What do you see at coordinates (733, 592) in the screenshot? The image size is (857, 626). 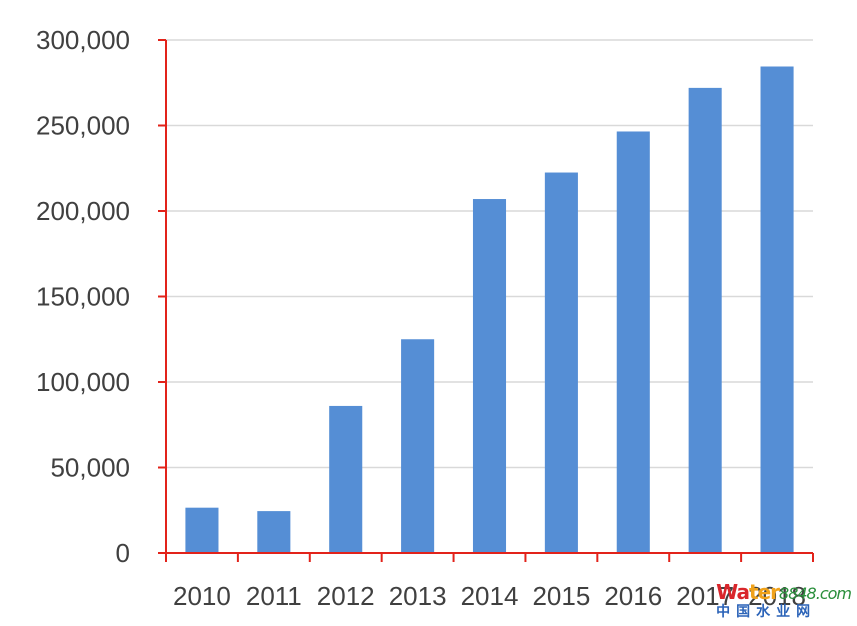 I see `watermark-part-a: Wa` at bounding box center [733, 592].